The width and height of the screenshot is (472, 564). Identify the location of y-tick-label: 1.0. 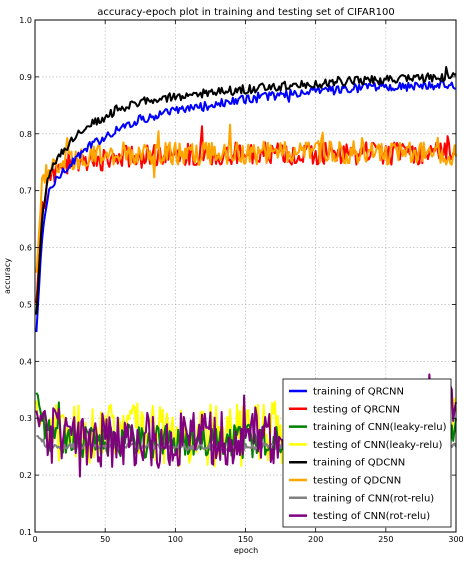
(25, 20).